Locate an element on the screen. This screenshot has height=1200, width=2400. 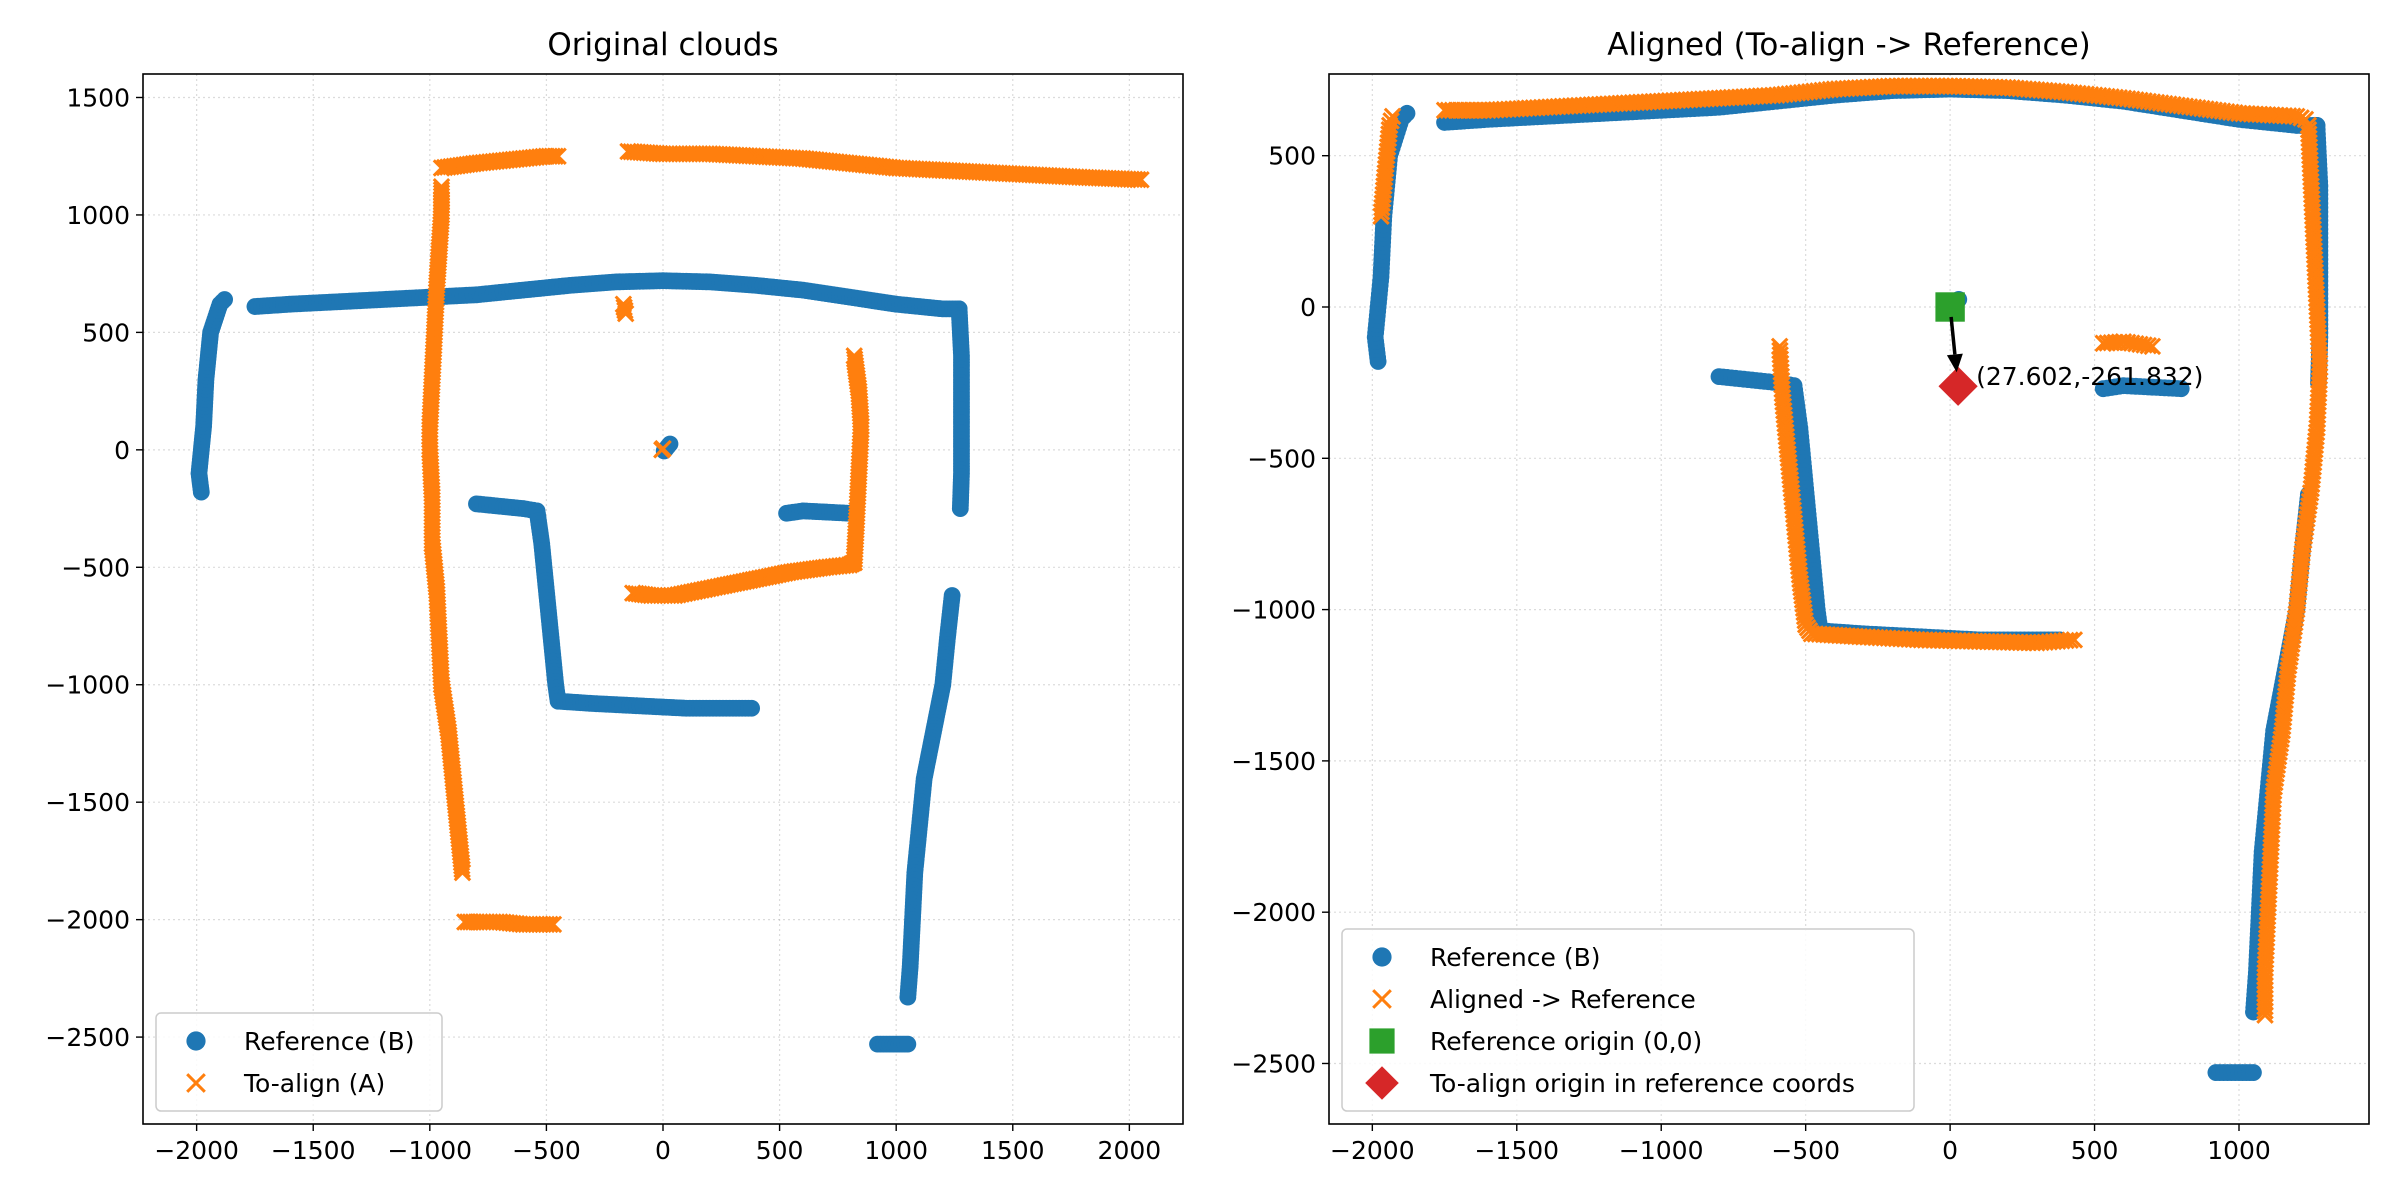
annotation-label: (27.602,-261.832) is located at coordinates (2089, 376).